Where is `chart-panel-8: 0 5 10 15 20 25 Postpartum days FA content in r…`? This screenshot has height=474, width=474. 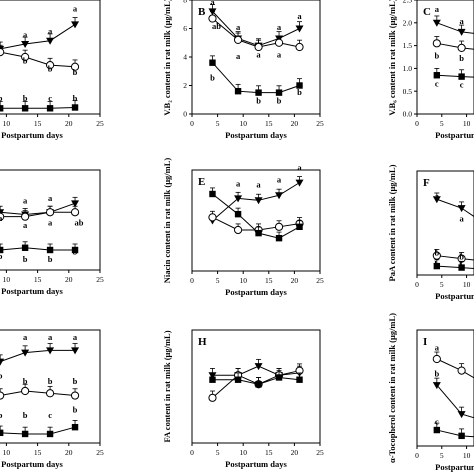
chart-panel-8: 0 5 10 15 20 25 Postpartum days FA content in r… is located at coordinates (243, 399).